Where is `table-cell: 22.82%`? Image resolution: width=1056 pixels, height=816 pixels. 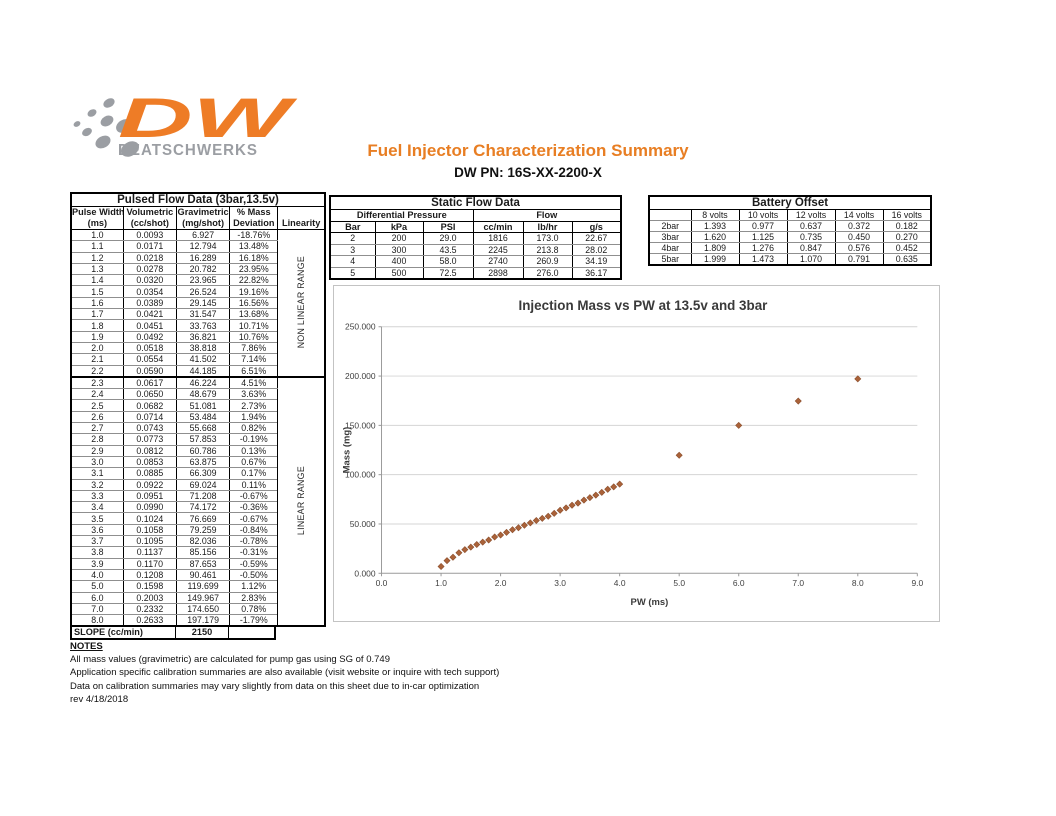
table-cell: 22.82% is located at coordinates (254, 280).